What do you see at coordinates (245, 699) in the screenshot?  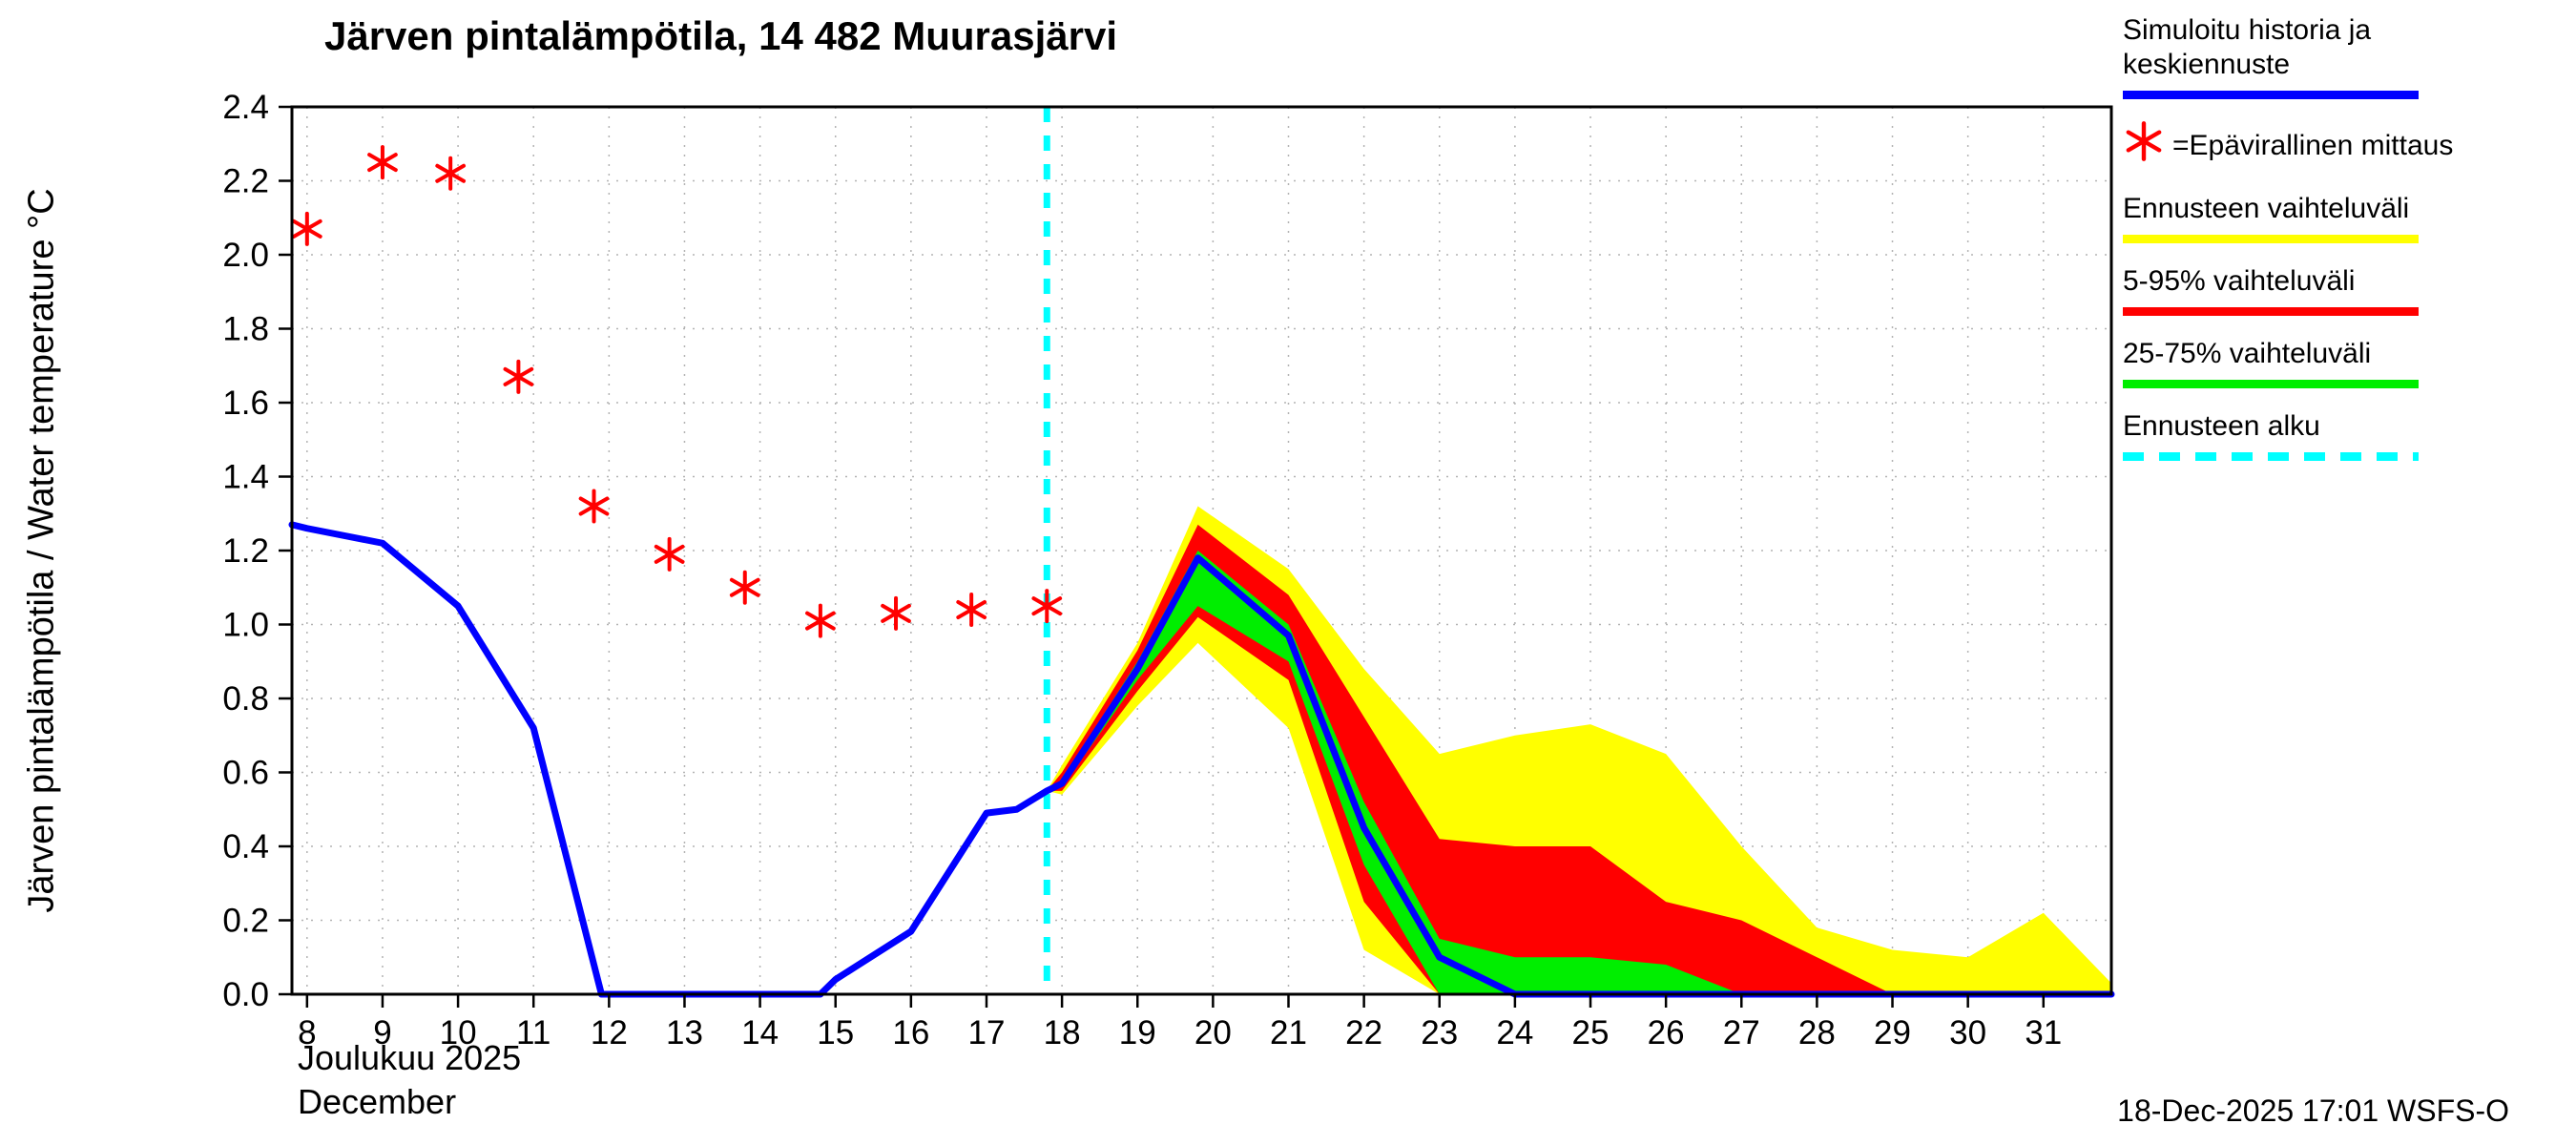 I see `svg-text: 0.8` at bounding box center [245, 699].